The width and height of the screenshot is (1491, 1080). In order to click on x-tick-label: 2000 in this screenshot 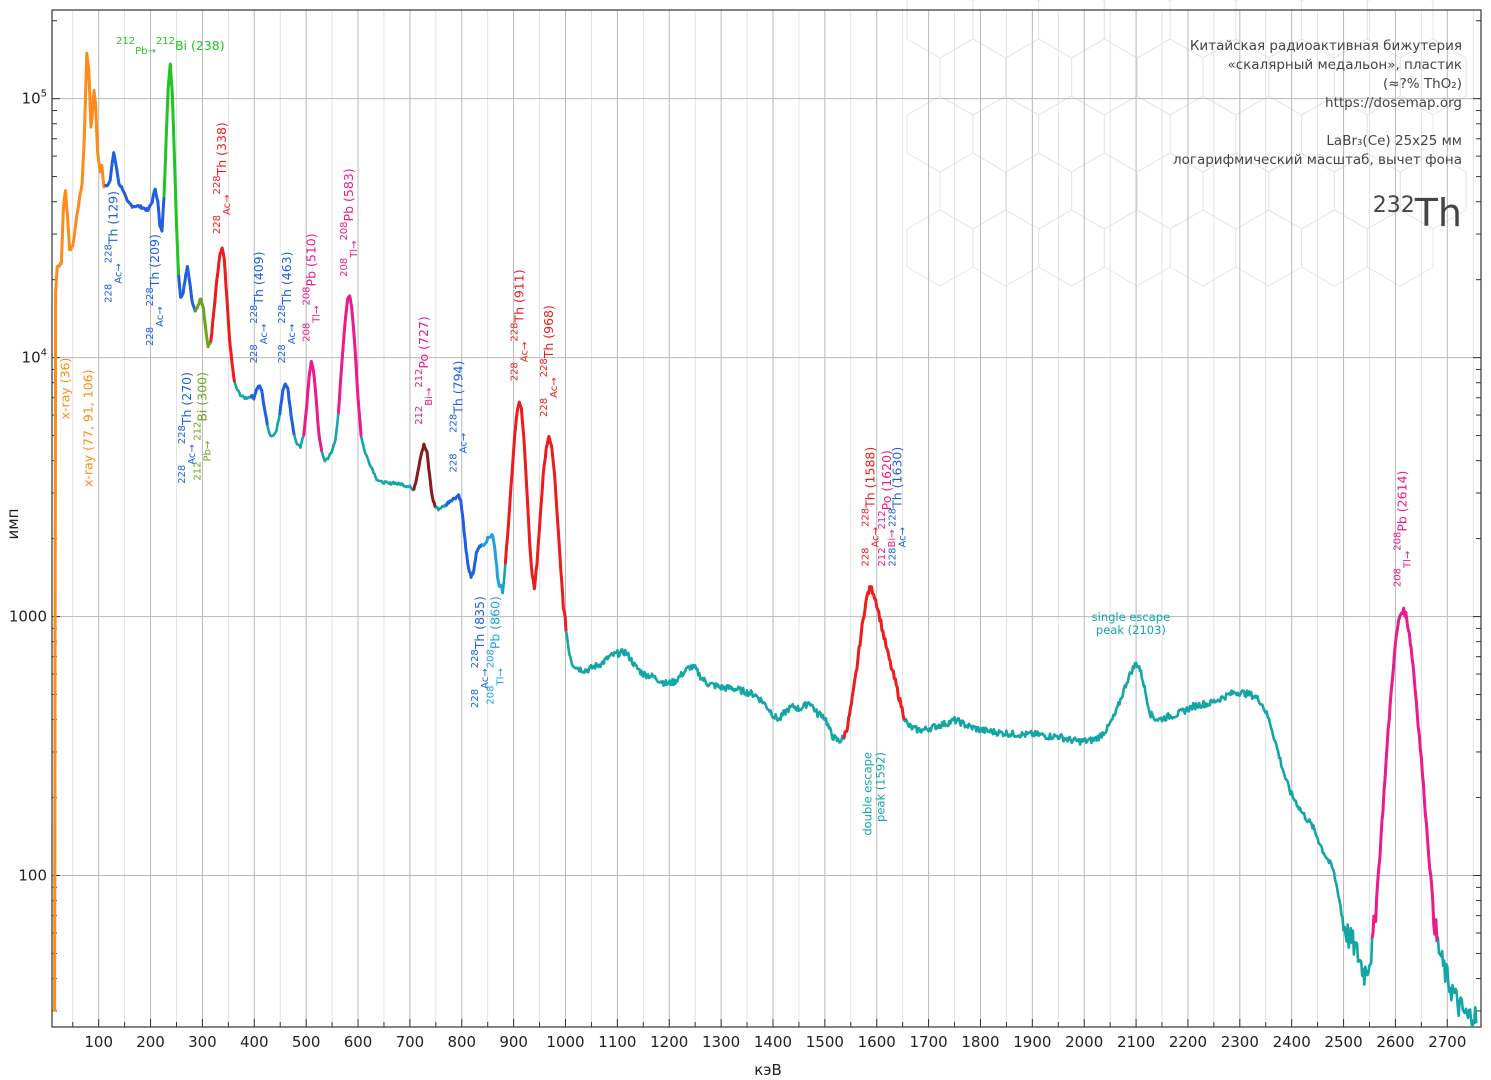, I will do `click(1084, 1042)`.